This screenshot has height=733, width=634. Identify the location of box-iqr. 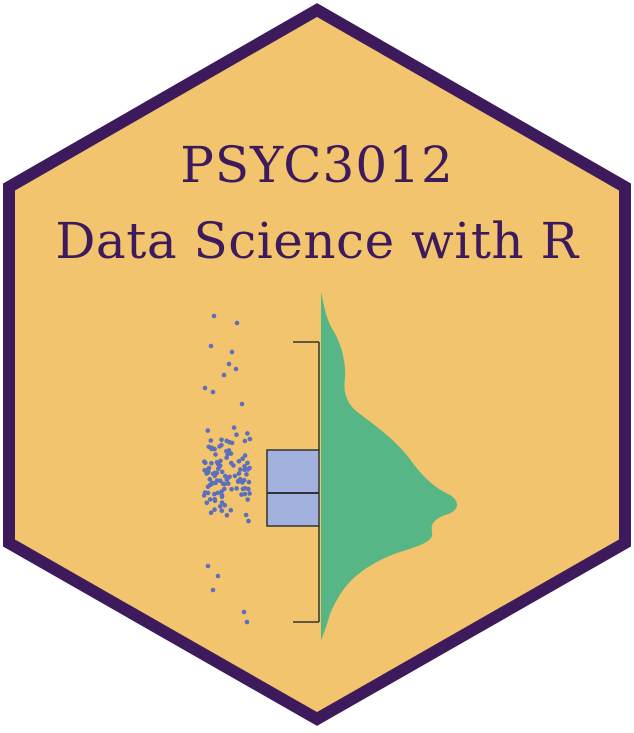
(293, 488).